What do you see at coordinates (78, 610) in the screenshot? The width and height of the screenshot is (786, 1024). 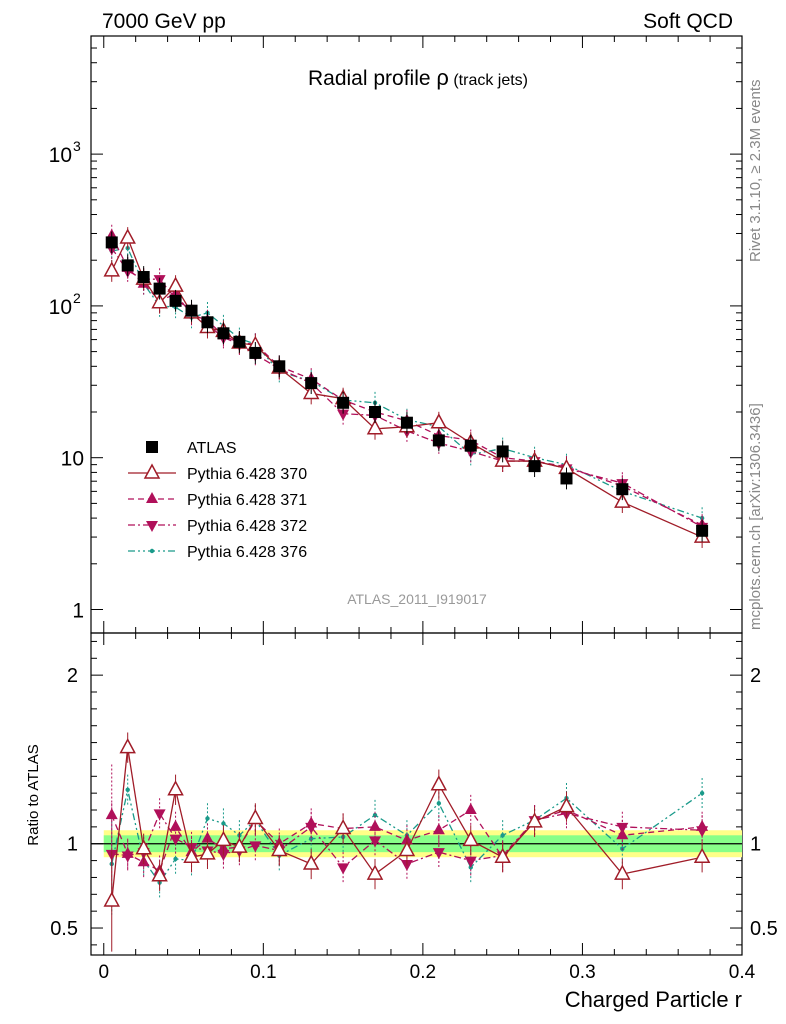 I see `main-ytick-label: 1` at bounding box center [78, 610].